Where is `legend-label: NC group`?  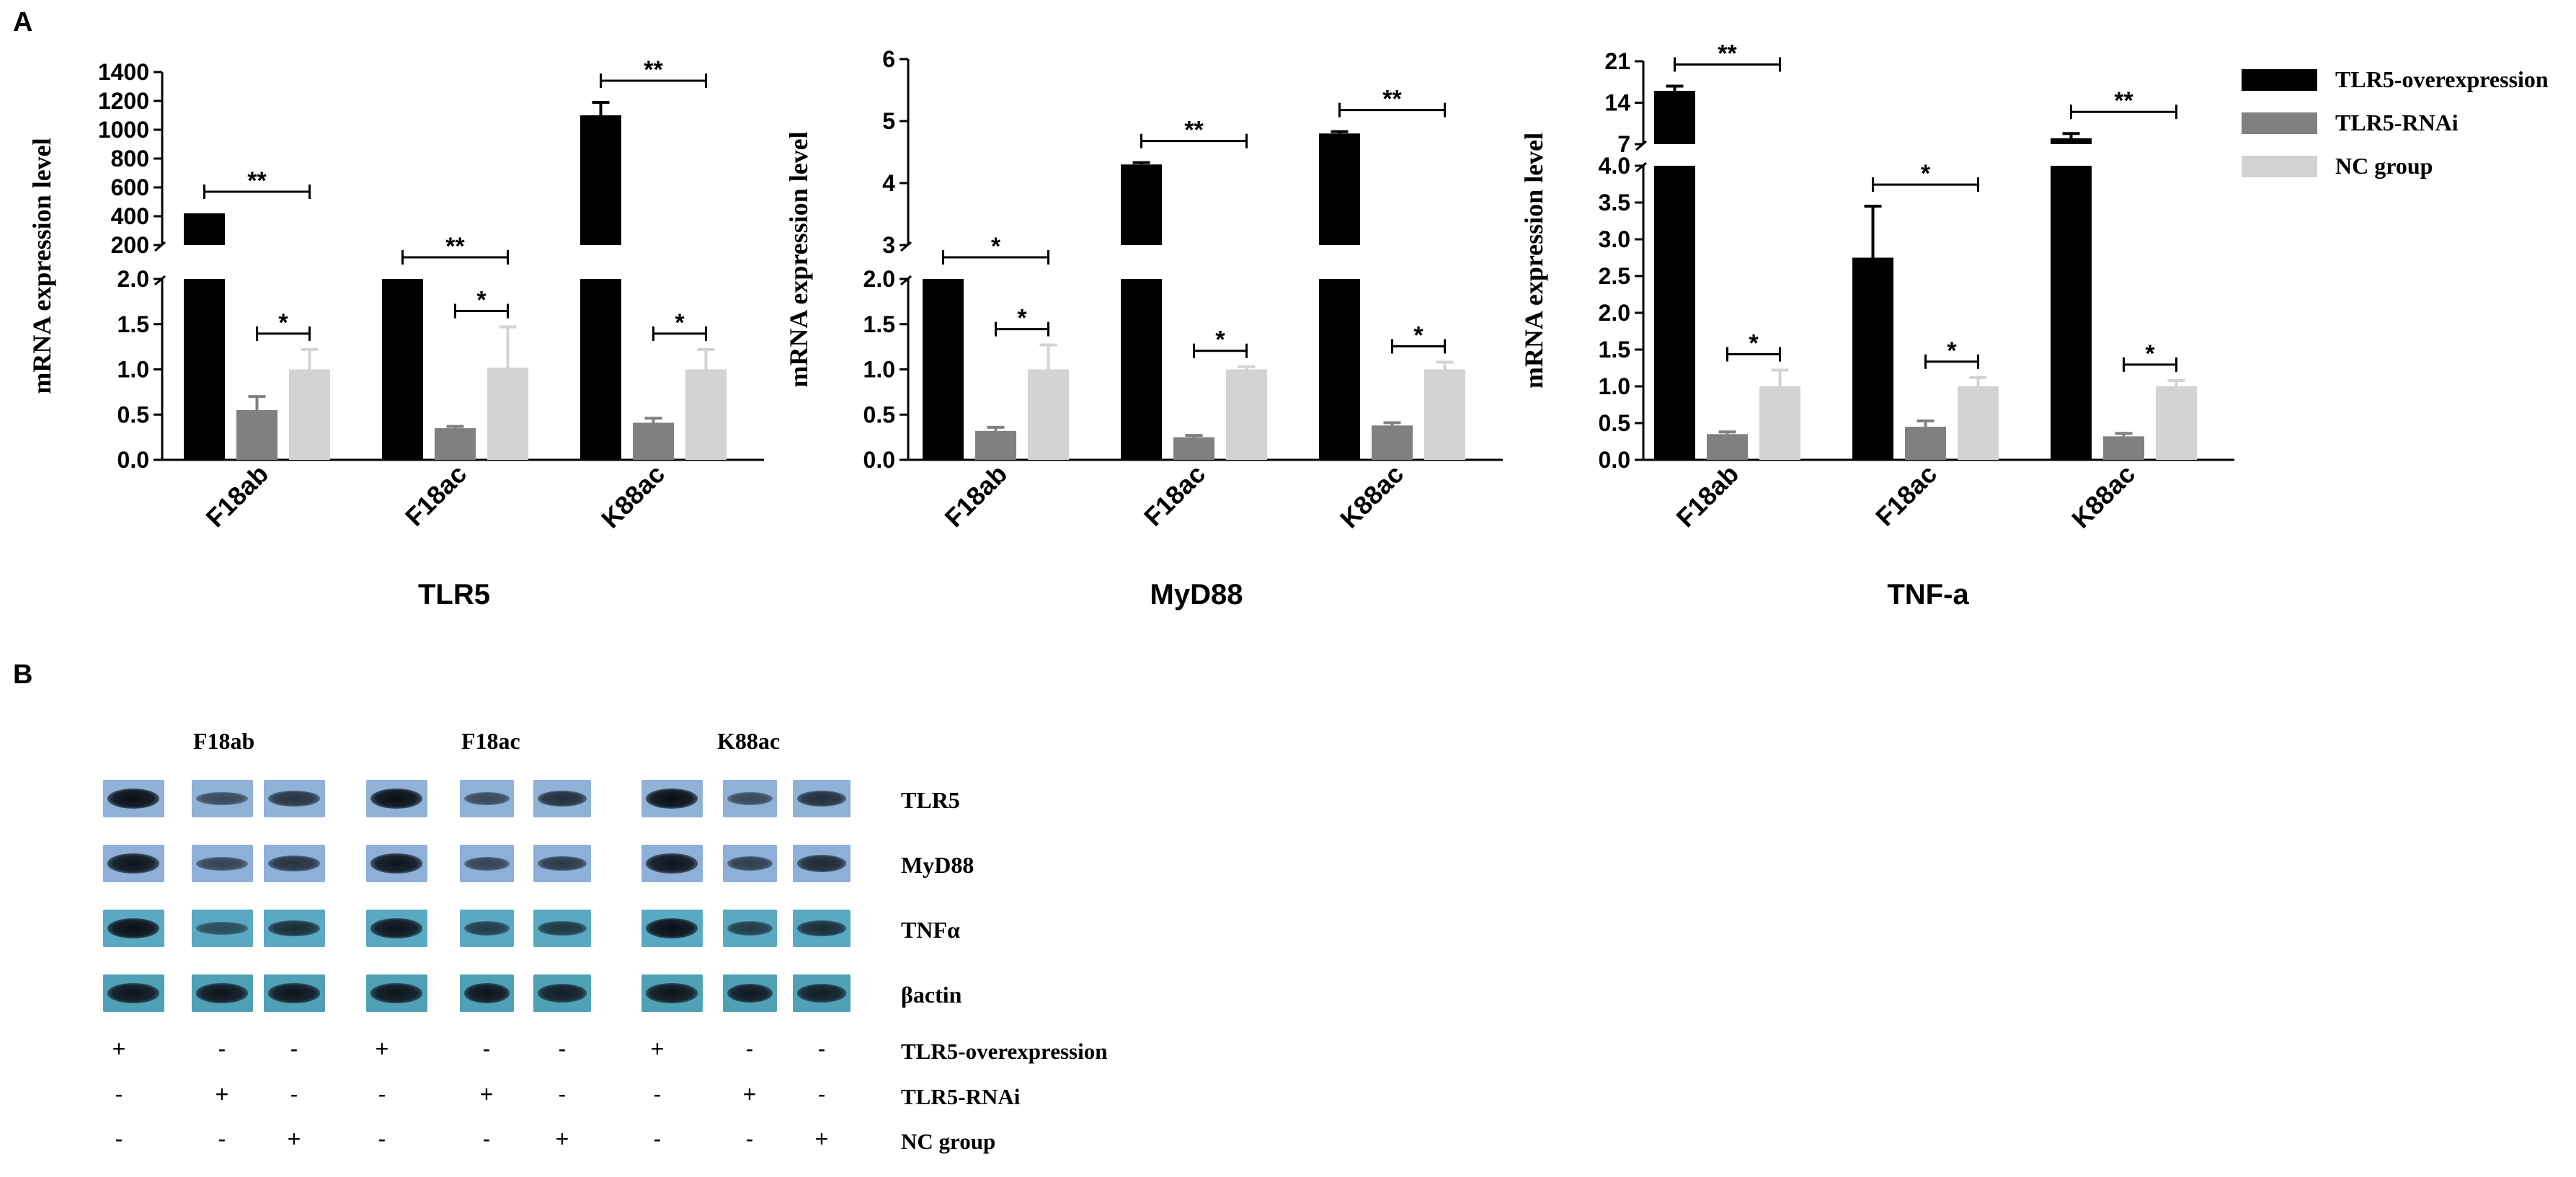
legend-label: NC group is located at coordinates (2384, 166).